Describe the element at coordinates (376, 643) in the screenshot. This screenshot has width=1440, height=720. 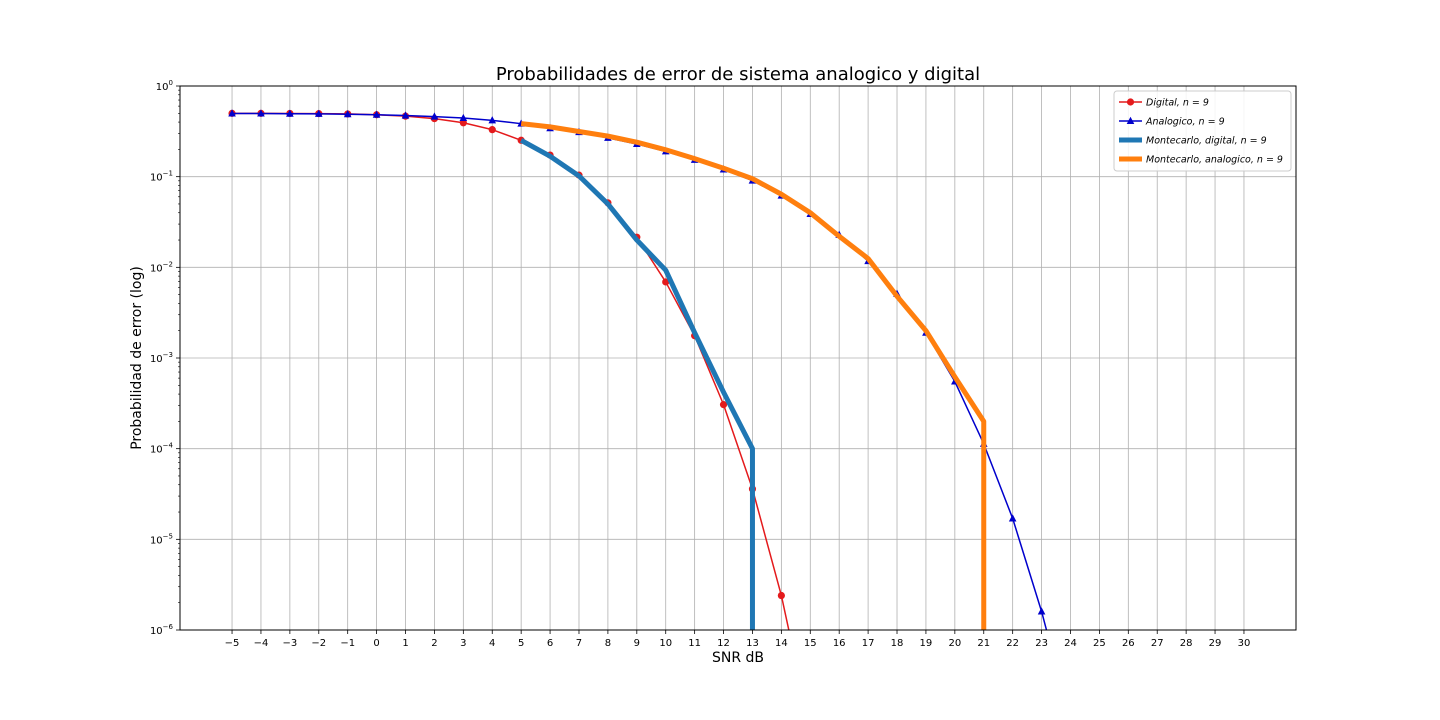
I see `x-tick-label: 0` at that location.